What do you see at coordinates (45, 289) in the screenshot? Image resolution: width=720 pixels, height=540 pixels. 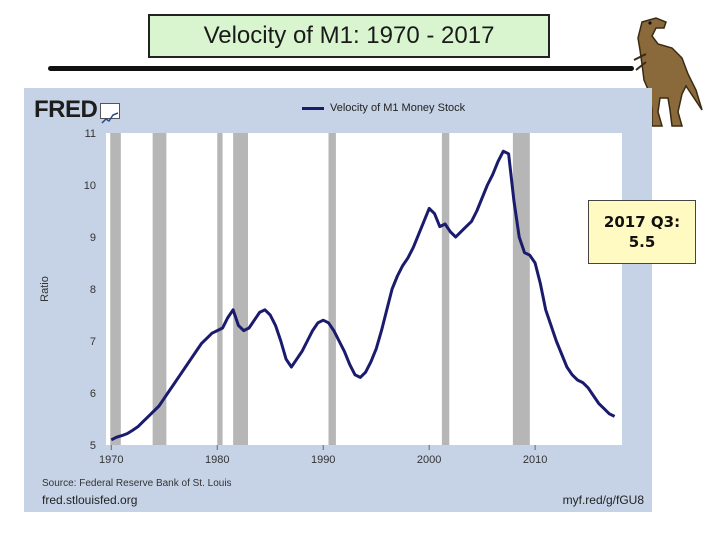 I see `y-axis-label: Ratio` at bounding box center [45, 289].